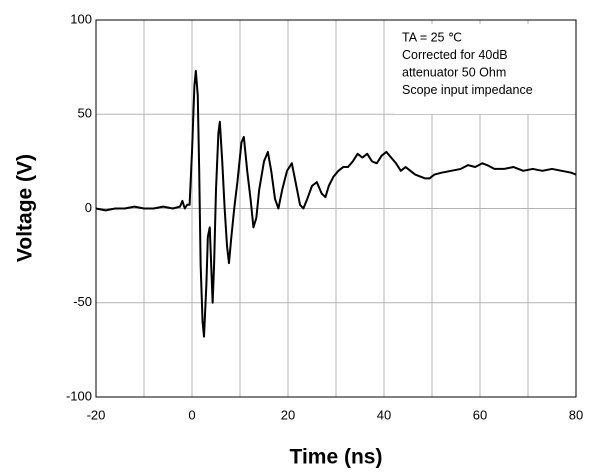  I want to click on annotation-text: TA = 25 ℃, so click(432, 37).